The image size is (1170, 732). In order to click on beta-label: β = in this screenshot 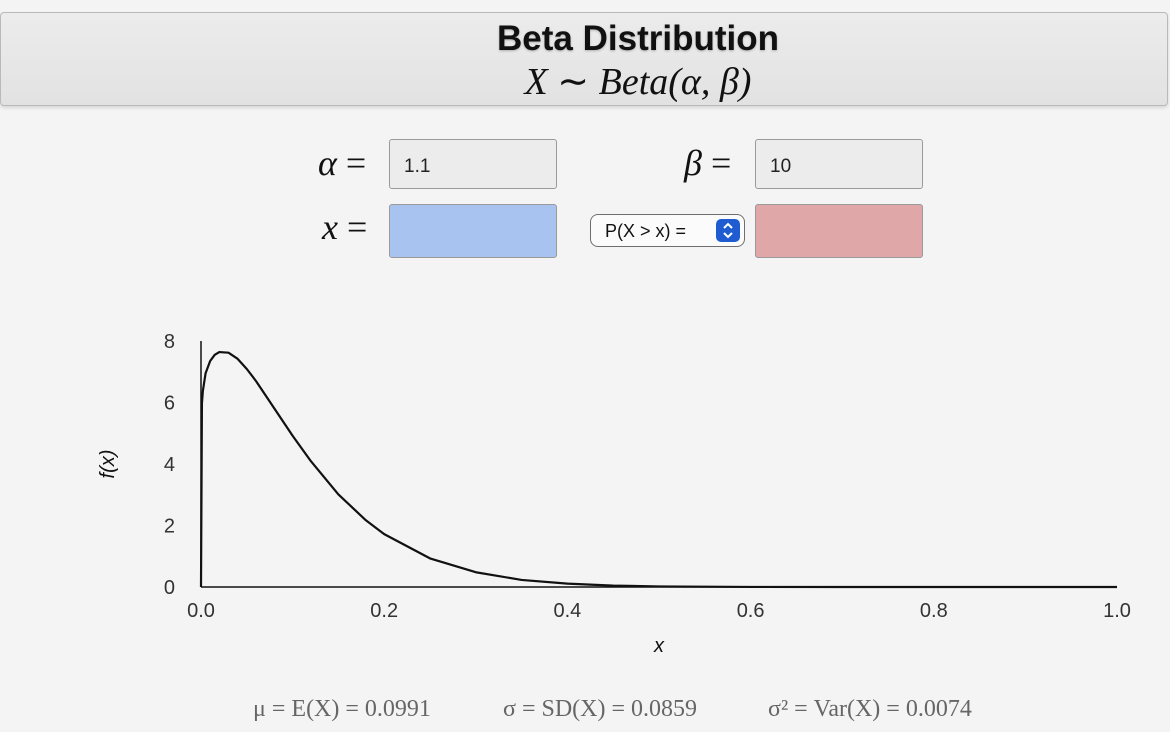, I will do `click(708, 163)`.